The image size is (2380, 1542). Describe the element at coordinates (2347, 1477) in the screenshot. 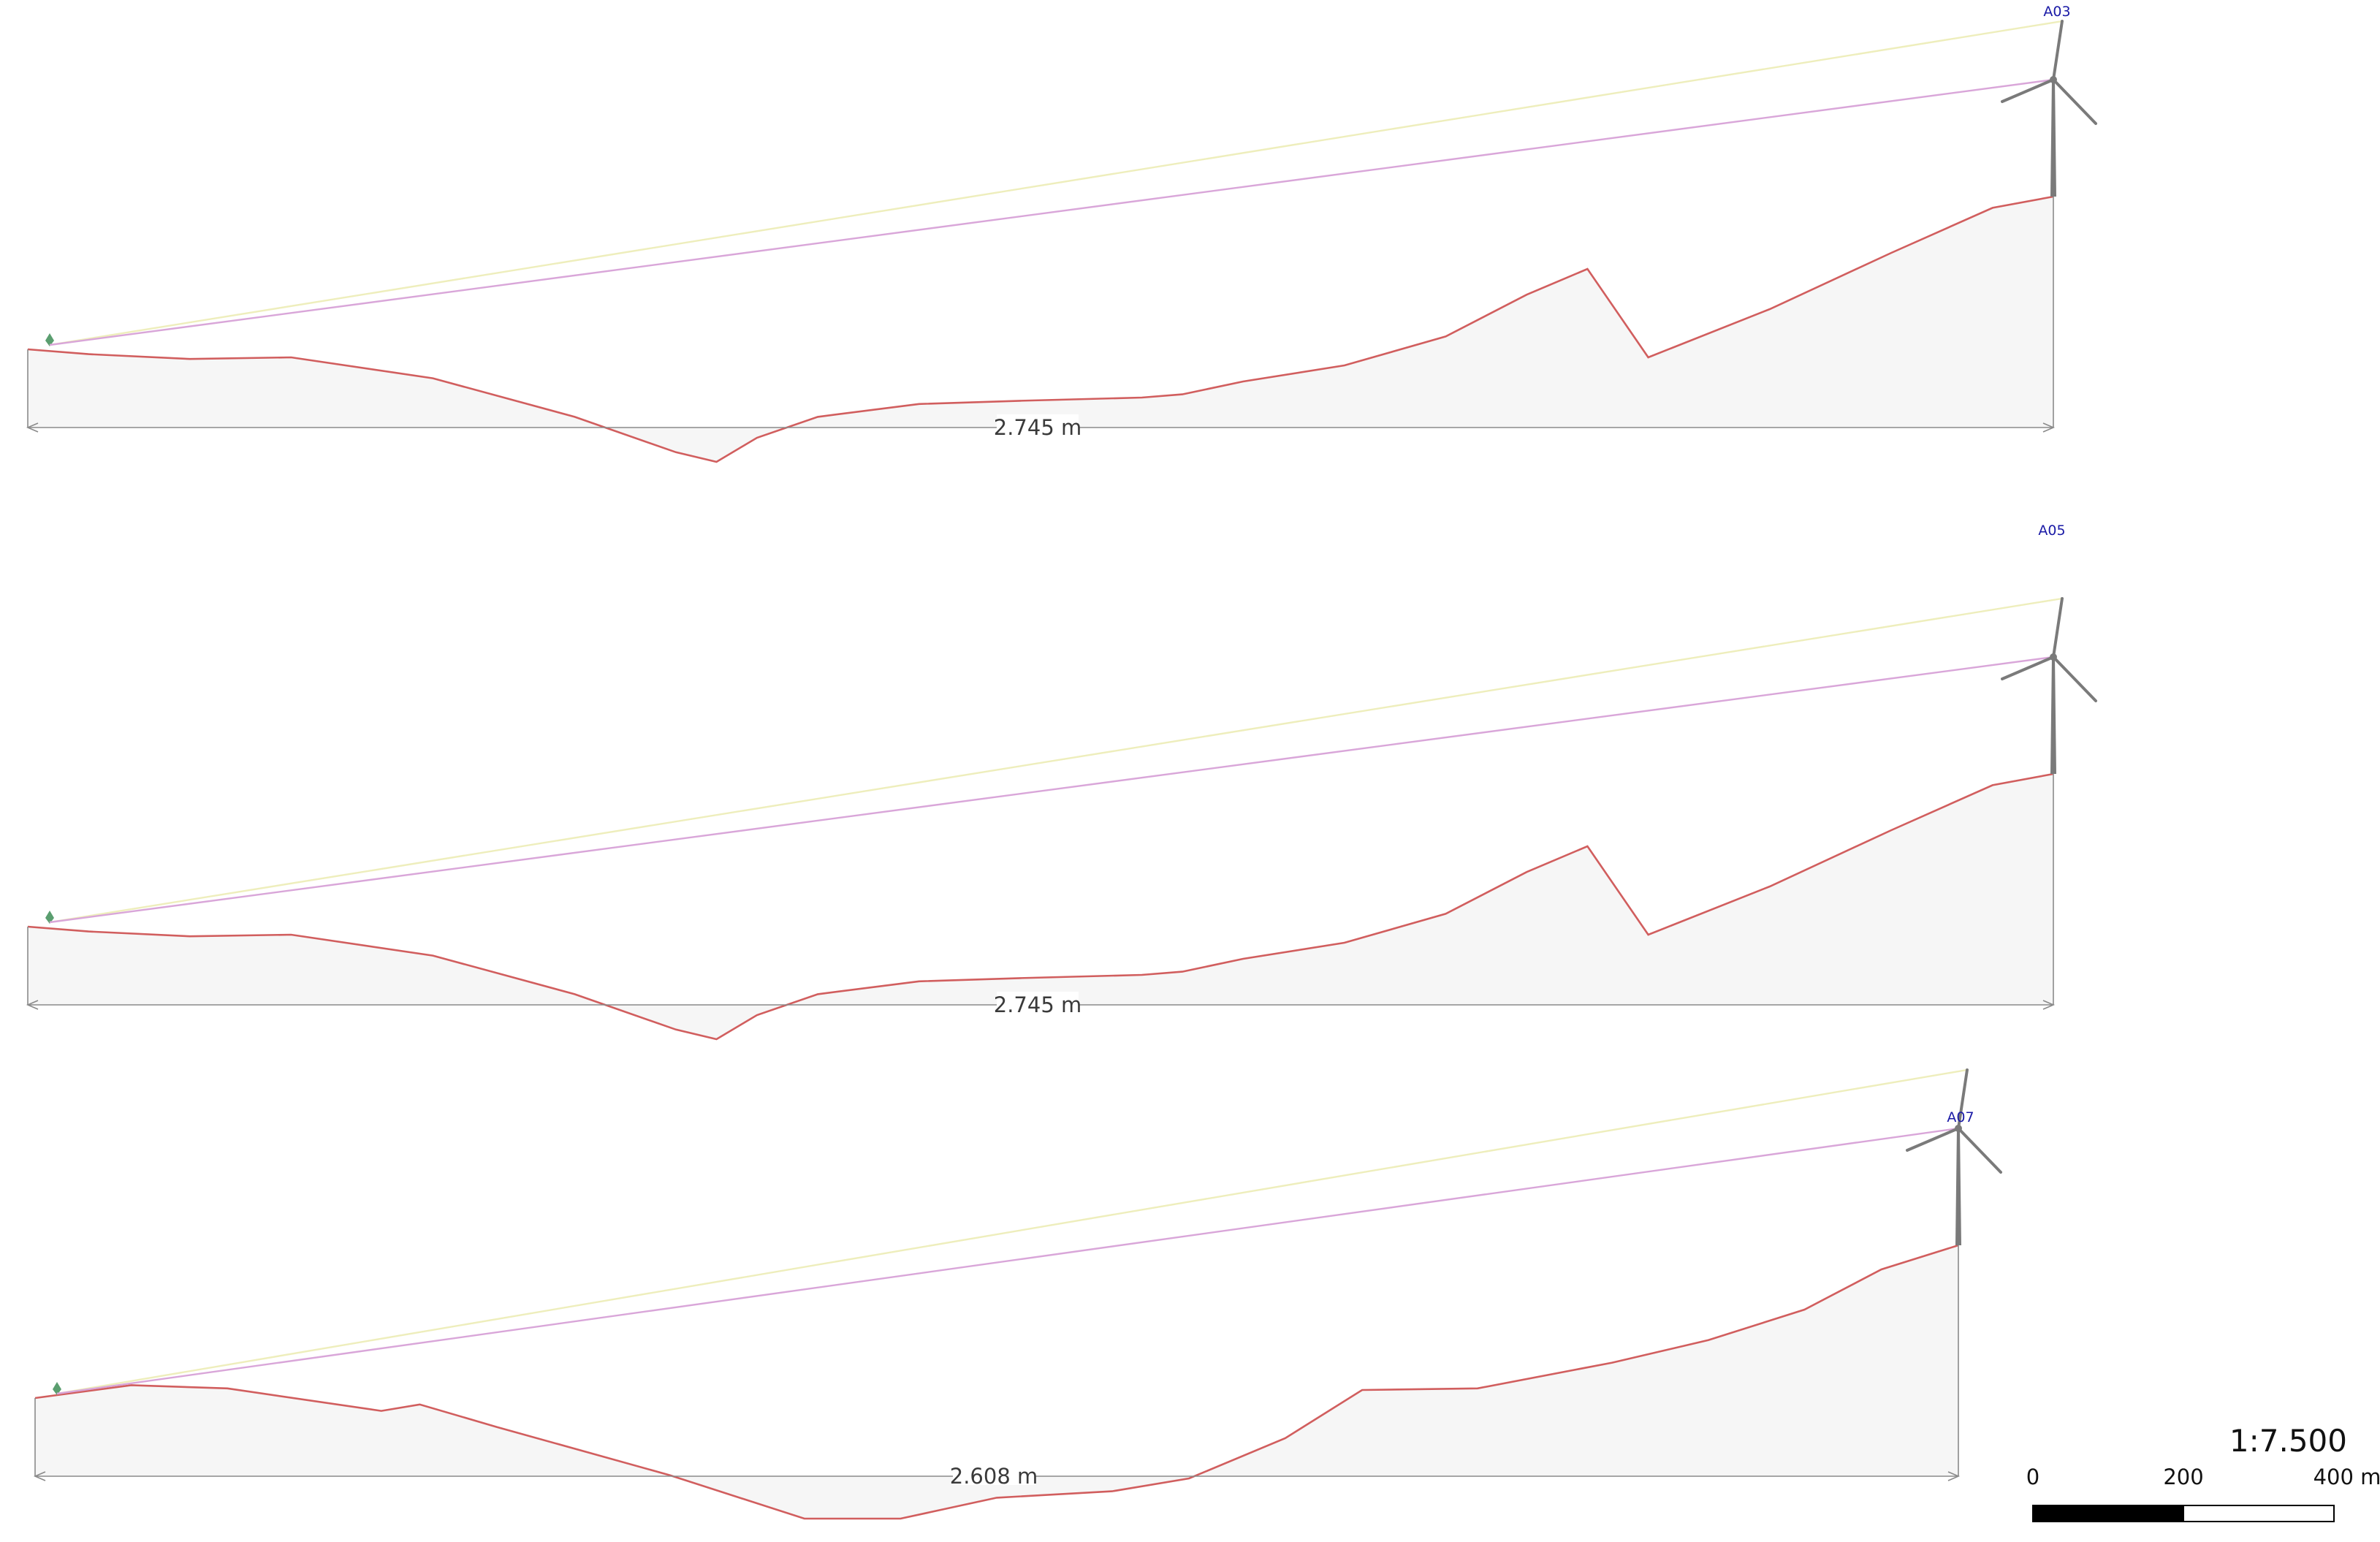

I see `scale-tick-label: 400 m` at that location.